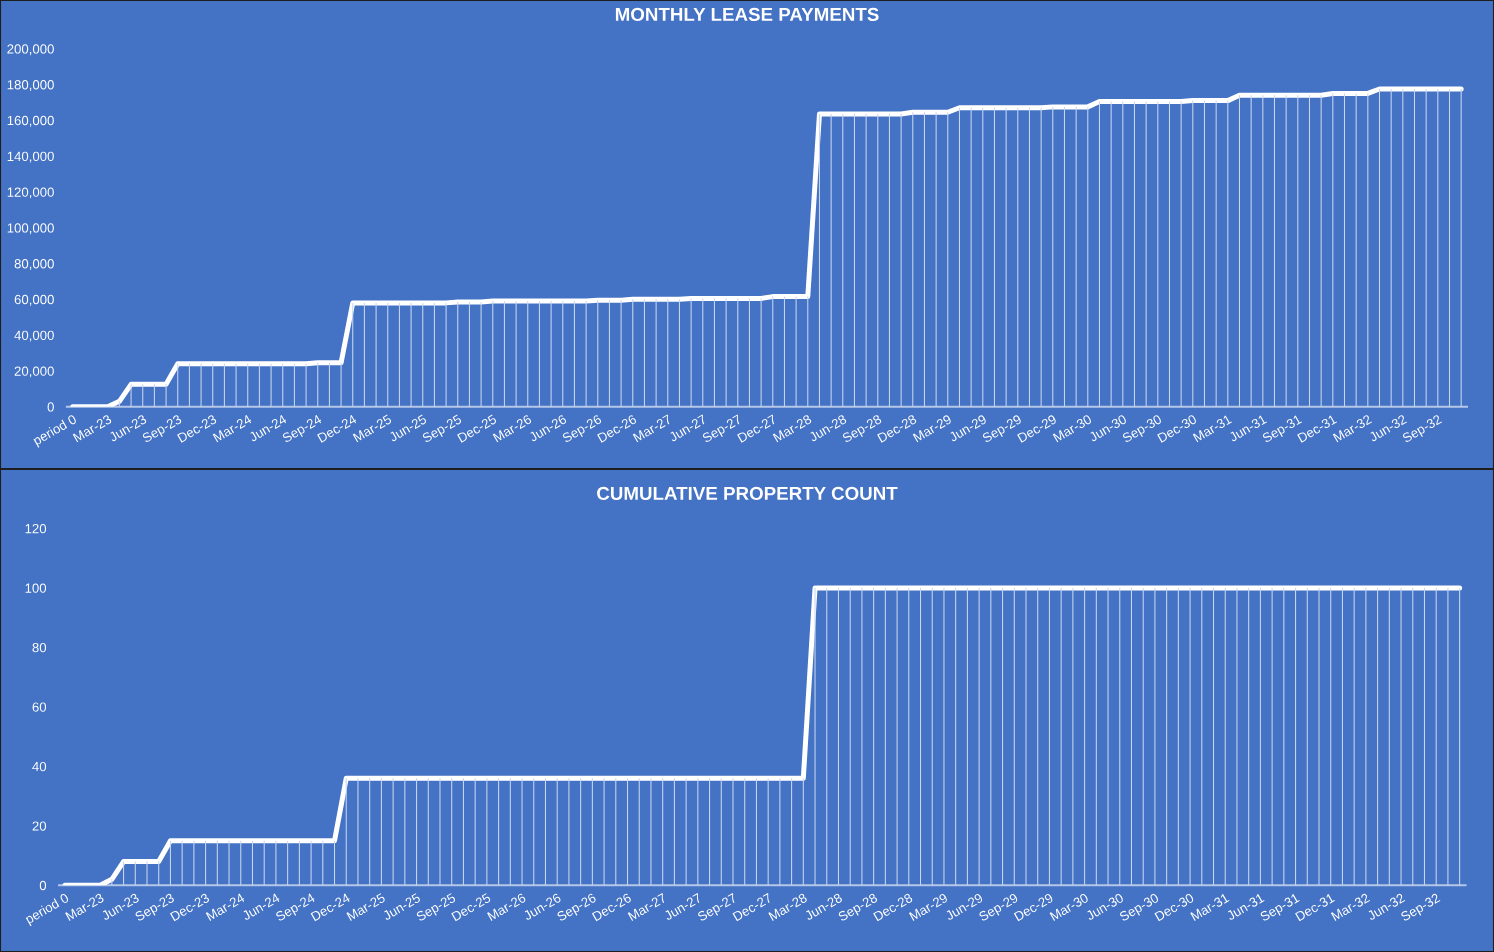 The width and height of the screenshot is (1494, 952). I want to click on y-tick-label: 100,000, so click(30, 229).